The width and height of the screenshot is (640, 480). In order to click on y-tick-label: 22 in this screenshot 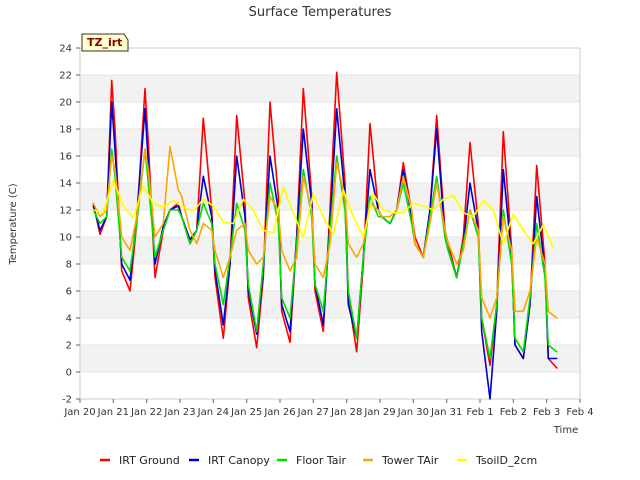, I will do `click(65, 76)`.